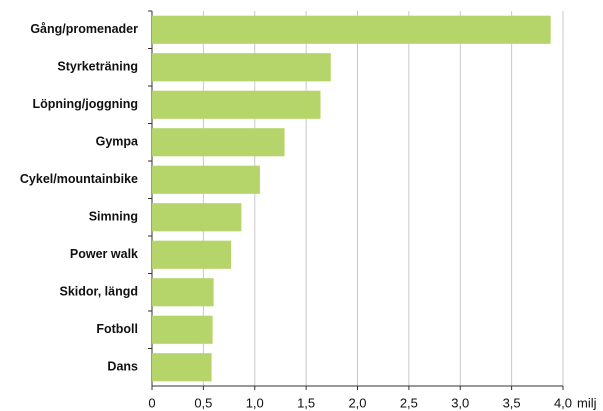 This screenshot has width=603, height=411. What do you see at coordinates (104, 254) in the screenshot?
I see `y-tick-label: Power walk` at bounding box center [104, 254].